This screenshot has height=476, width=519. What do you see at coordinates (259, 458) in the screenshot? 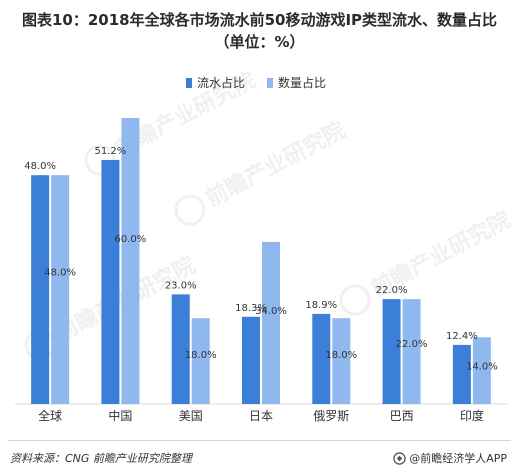
I see `chart-footer: 资料来源：CNG 前瞻产业研究院整理 @前瞻经济学人APP` at bounding box center [259, 458].